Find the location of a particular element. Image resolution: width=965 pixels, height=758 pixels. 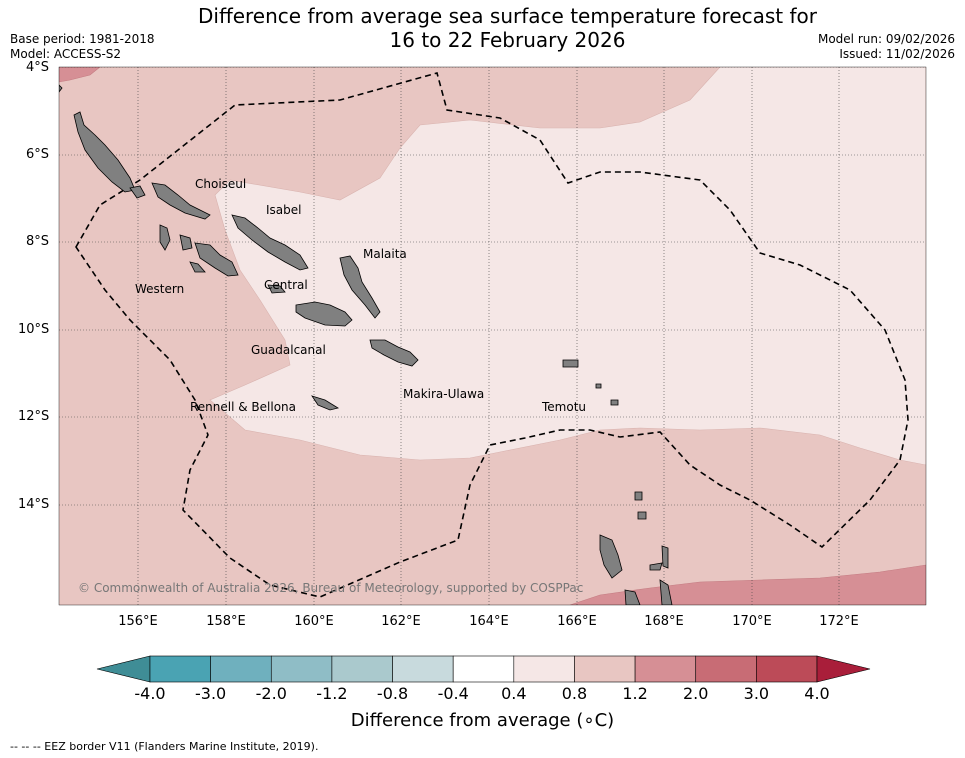

colorbar-tick-label: 2.0 is located at coordinates (695, 693).